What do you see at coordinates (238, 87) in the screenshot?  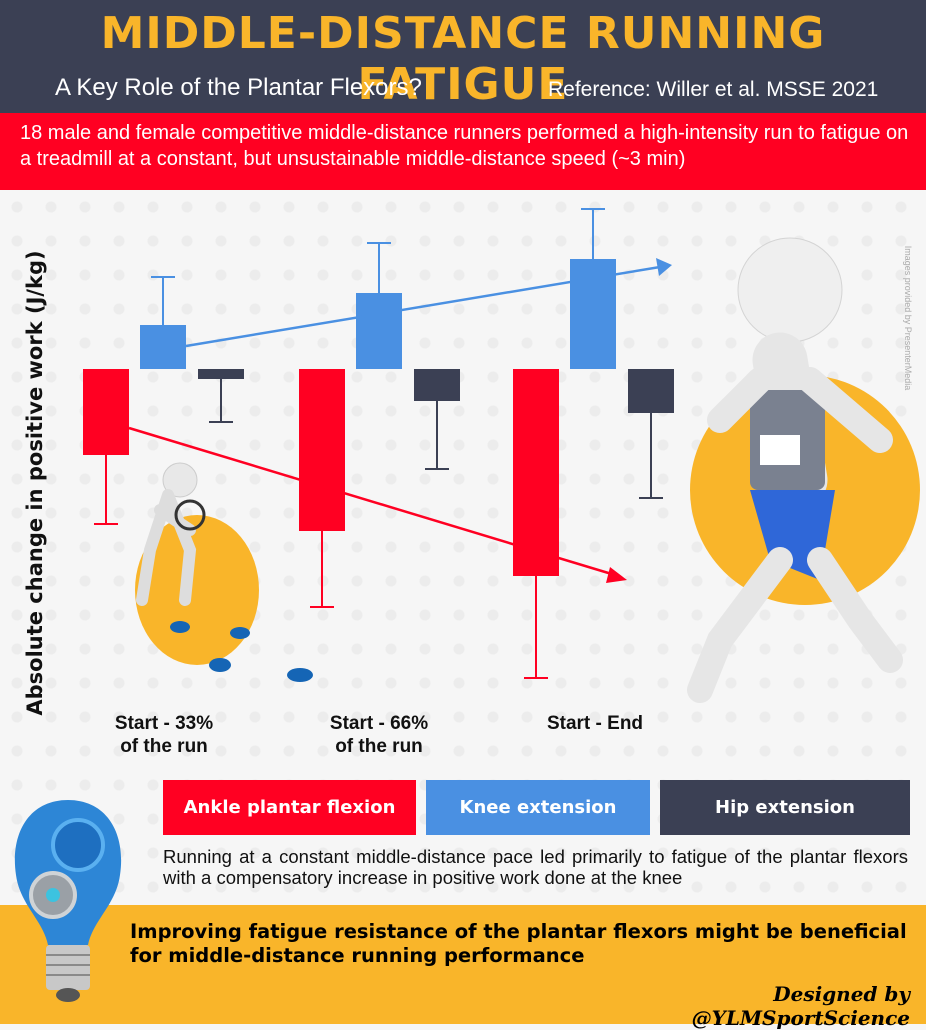 I see `subtitle: A Key Role of the Plantar Flexors?` at bounding box center [238, 87].